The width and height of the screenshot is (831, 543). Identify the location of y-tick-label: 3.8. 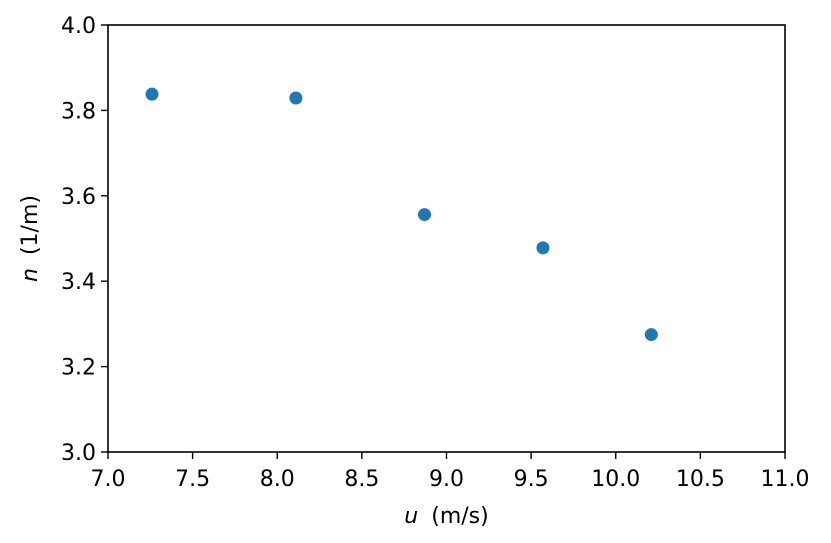
(78, 111).